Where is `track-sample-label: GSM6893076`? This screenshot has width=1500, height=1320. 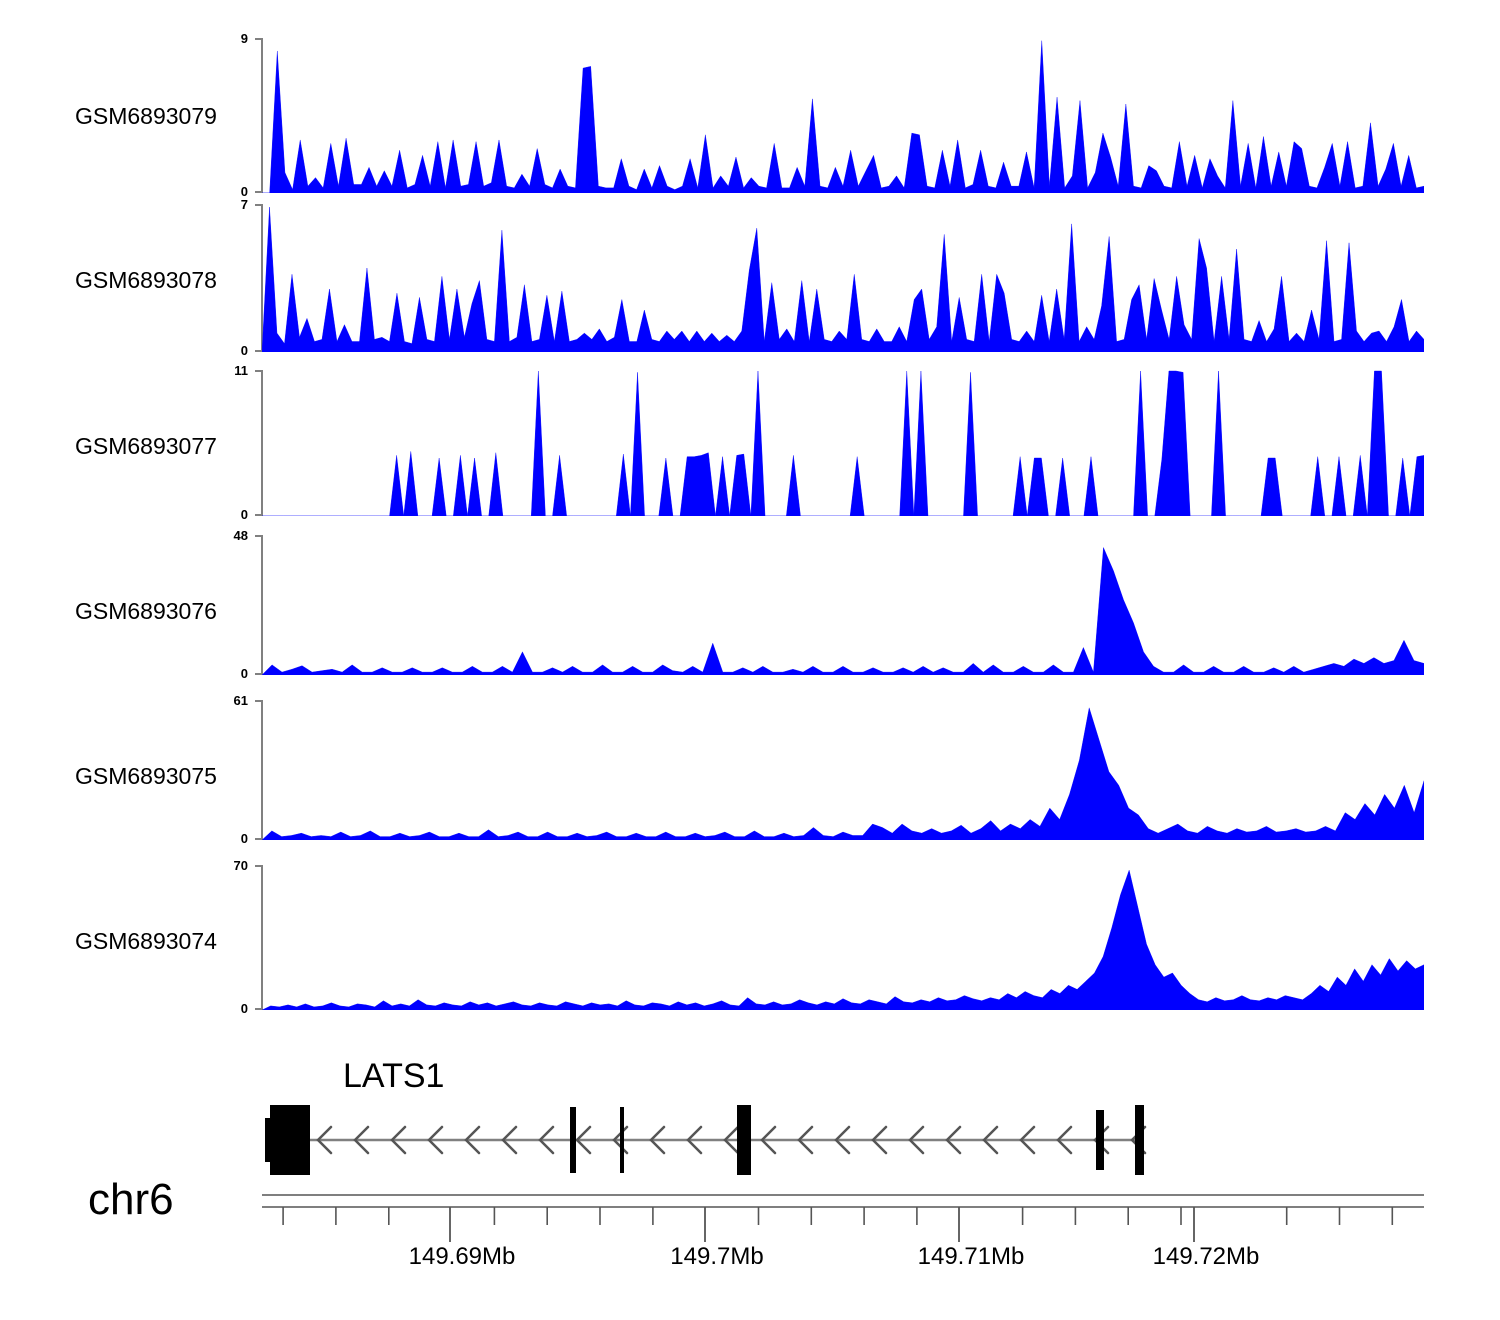 track-sample-label: GSM6893076 is located at coordinates (146, 611).